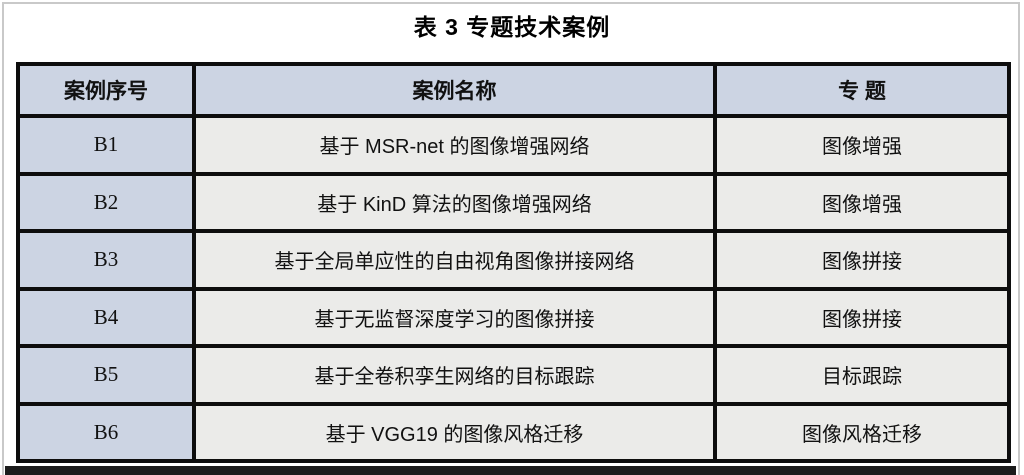 Image resolution: width=1024 pixels, height=475 pixels. Describe the element at coordinates (454, 90) in the screenshot. I see `header-case-name: 案例名称` at that location.